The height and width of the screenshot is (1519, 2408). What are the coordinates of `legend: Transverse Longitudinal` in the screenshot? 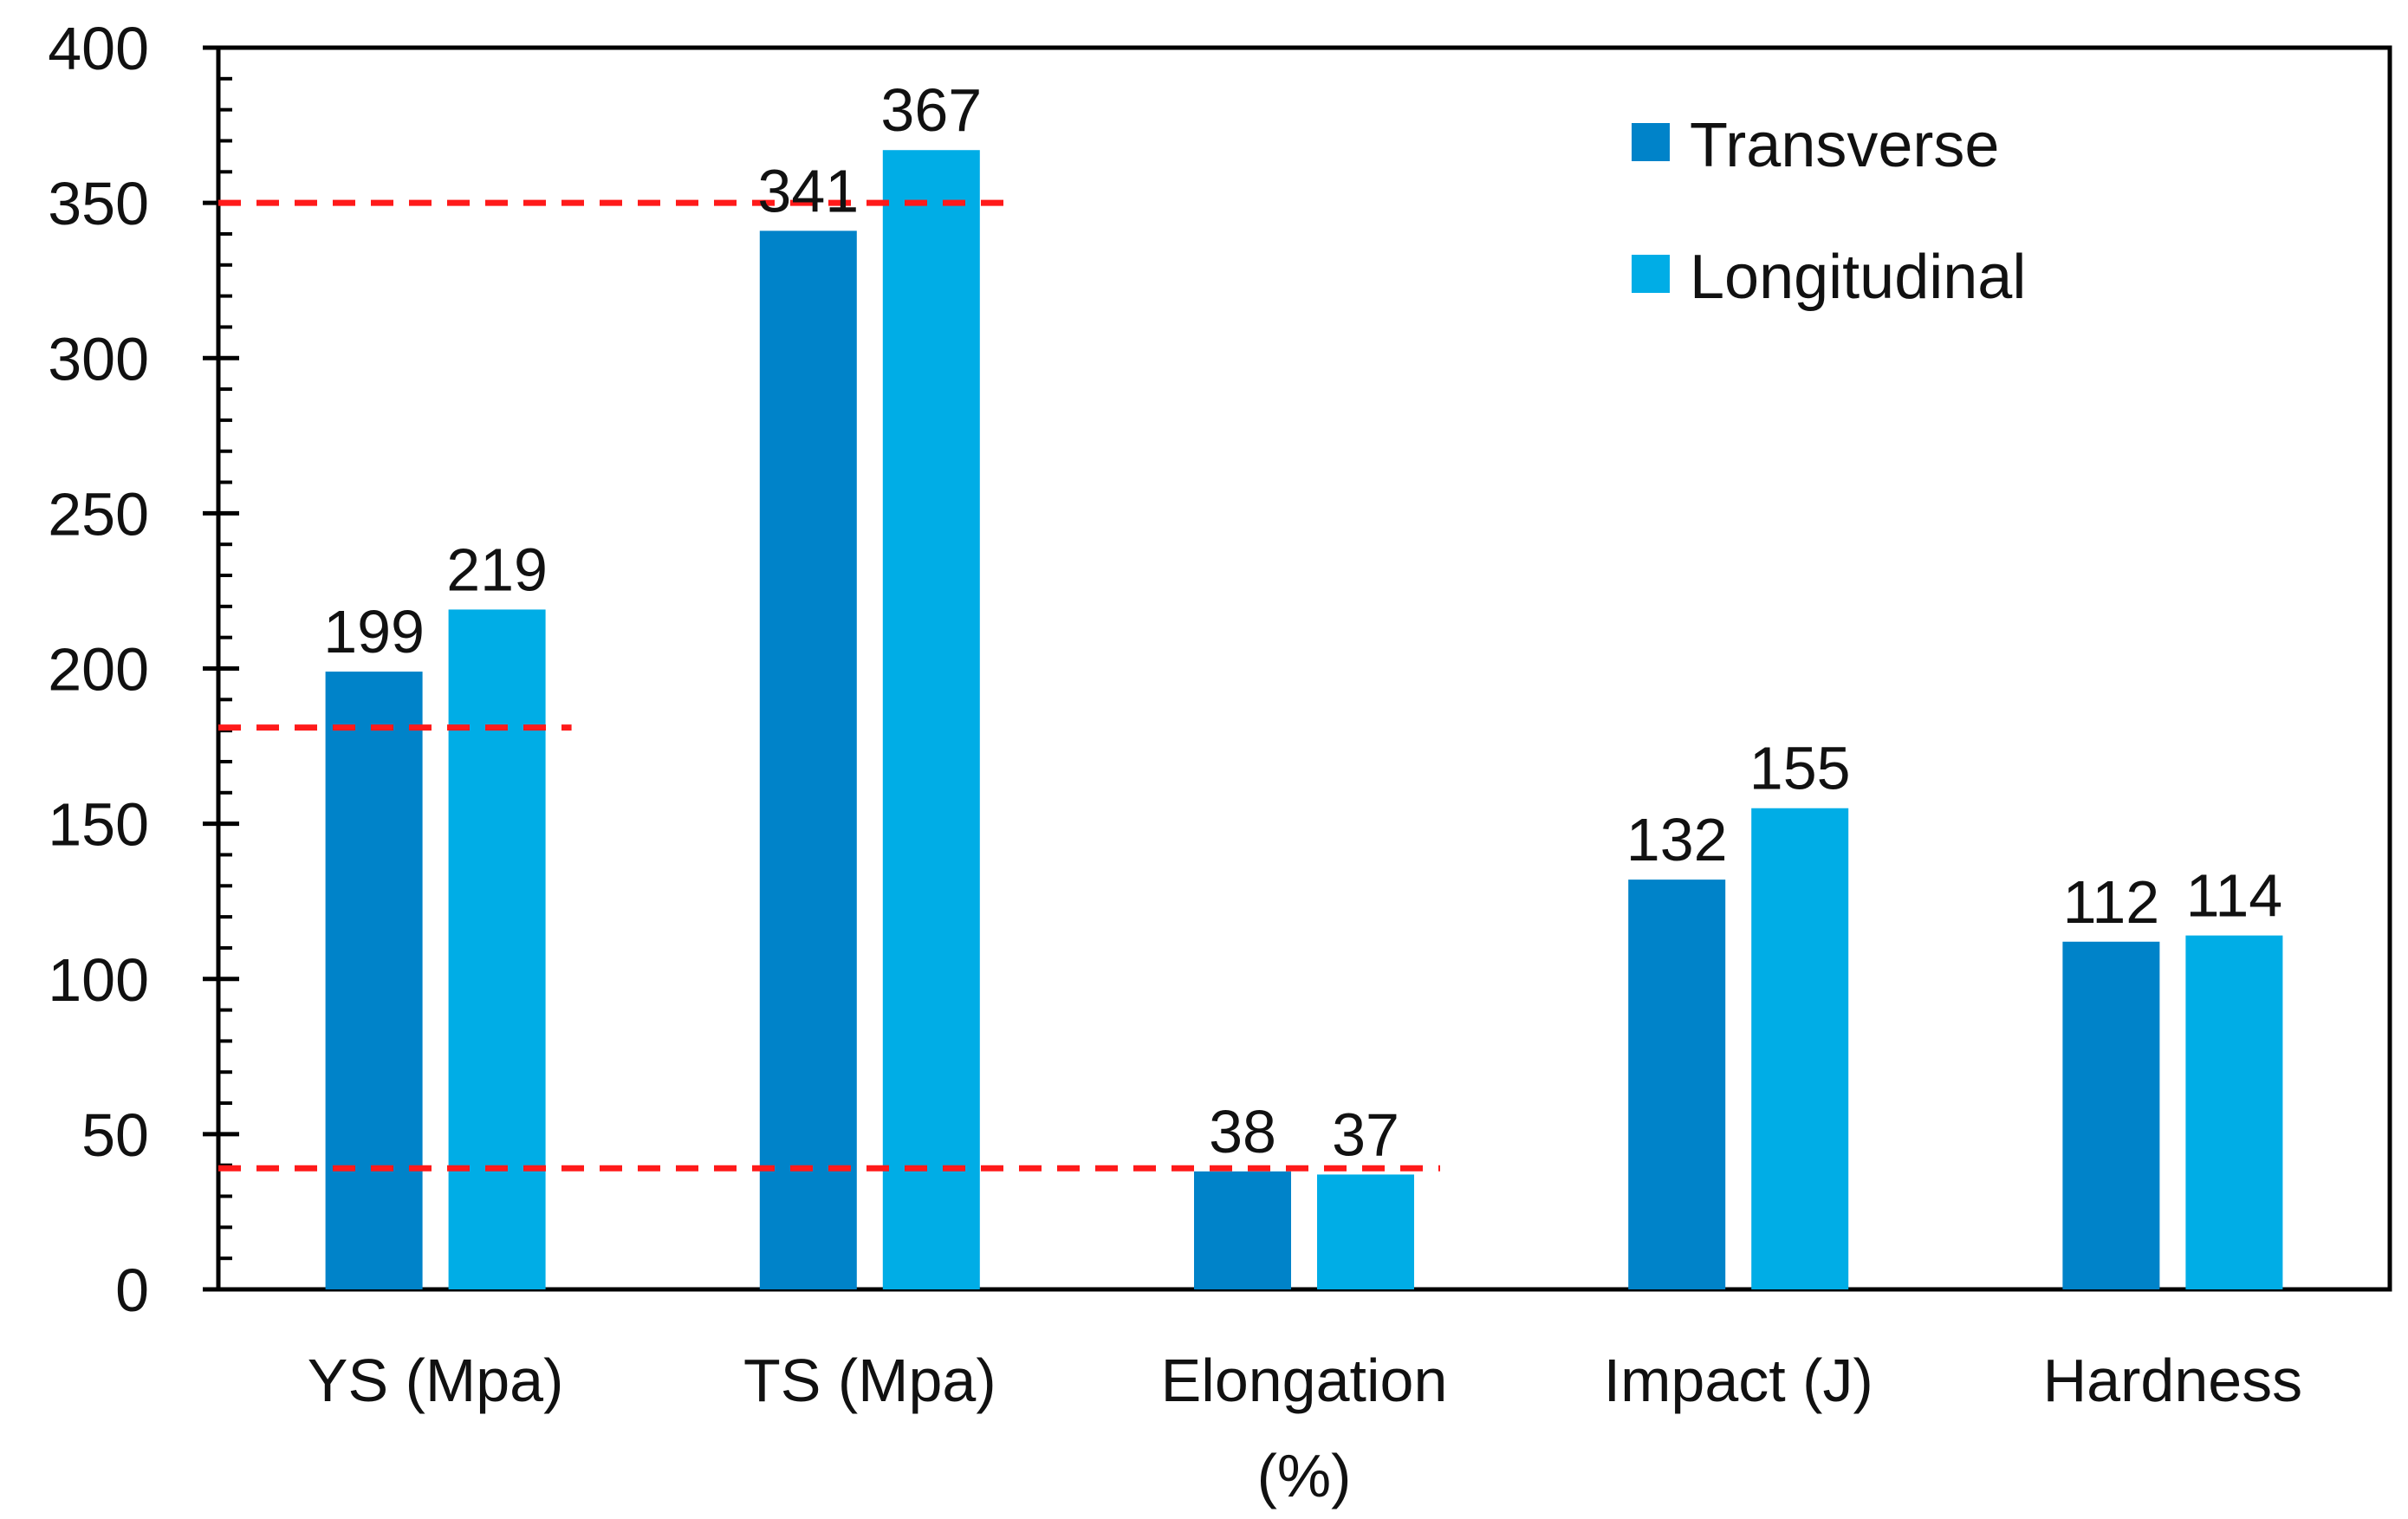 It's located at (1829, 211).